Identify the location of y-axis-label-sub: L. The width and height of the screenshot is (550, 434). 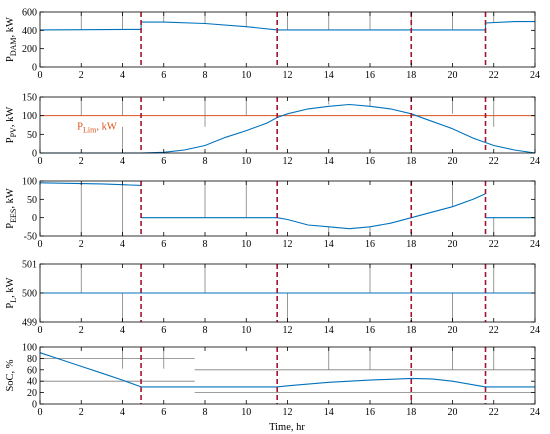
(13, 300).